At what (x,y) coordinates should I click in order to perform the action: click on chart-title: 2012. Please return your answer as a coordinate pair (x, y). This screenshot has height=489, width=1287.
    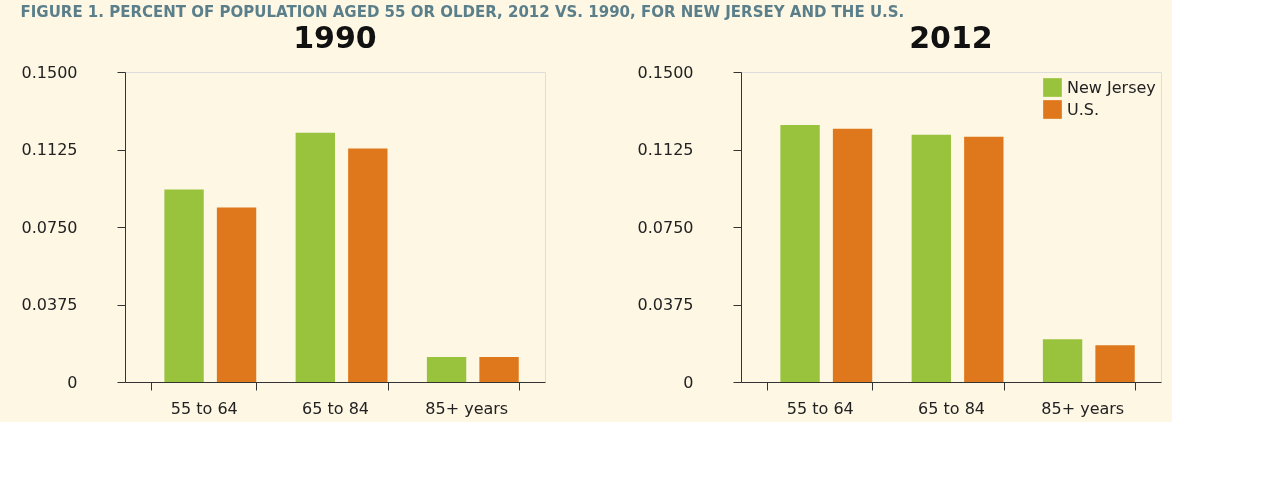
    Looking at the image, I should click on (951, 37).